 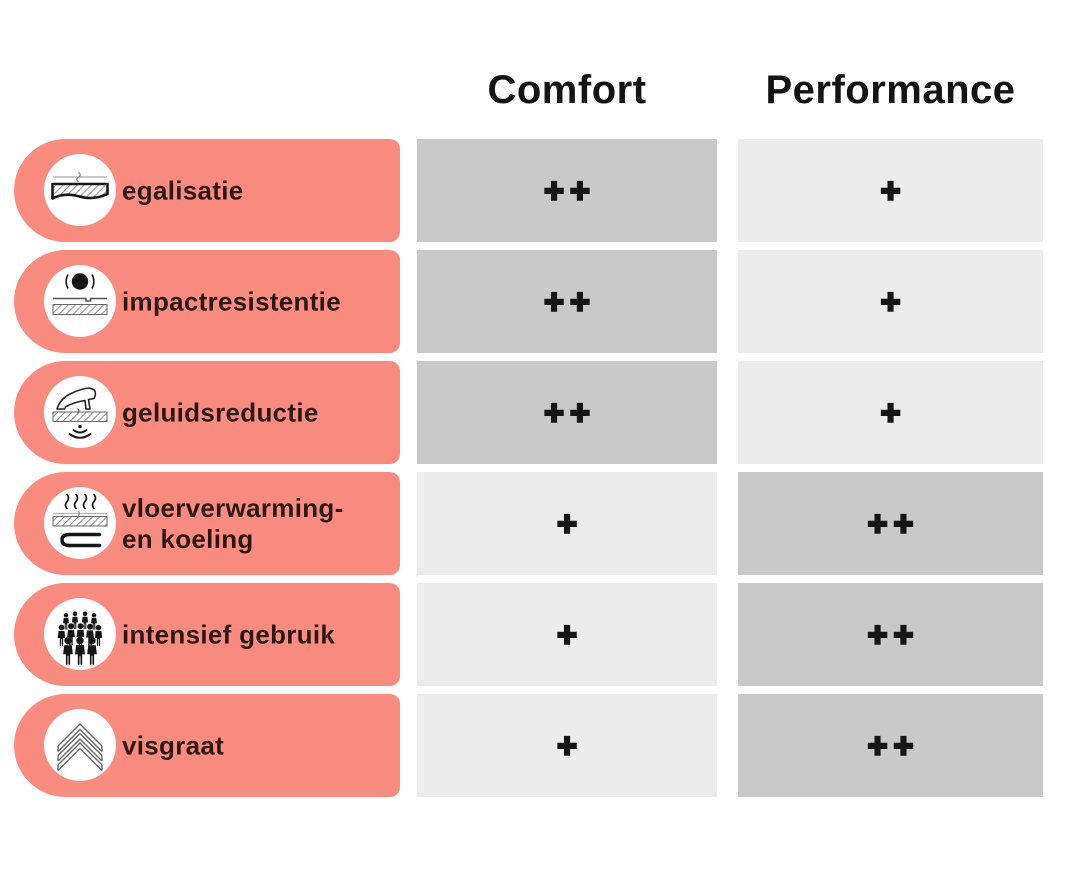 I want to click on feature-capsule: egalisatie, so click(x=207, y=190).